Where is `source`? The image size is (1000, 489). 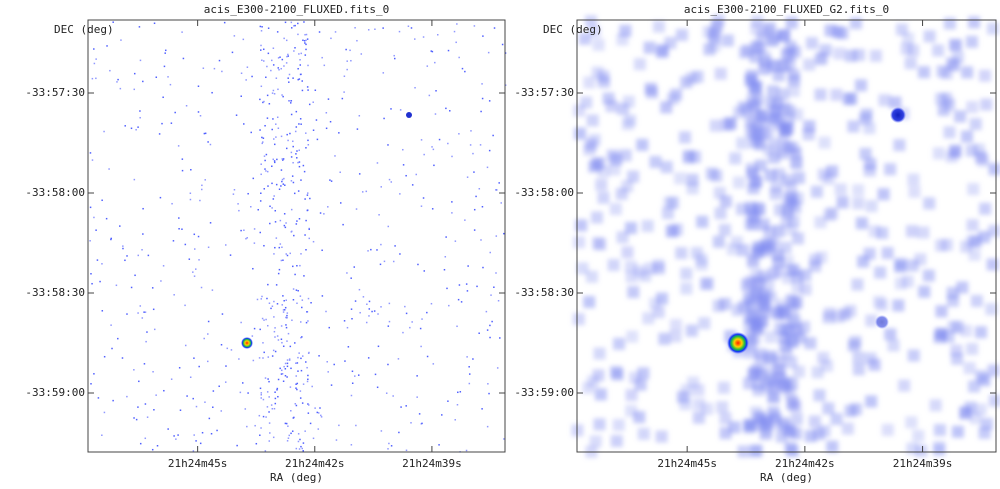 source is located at coordinates (738, 343).